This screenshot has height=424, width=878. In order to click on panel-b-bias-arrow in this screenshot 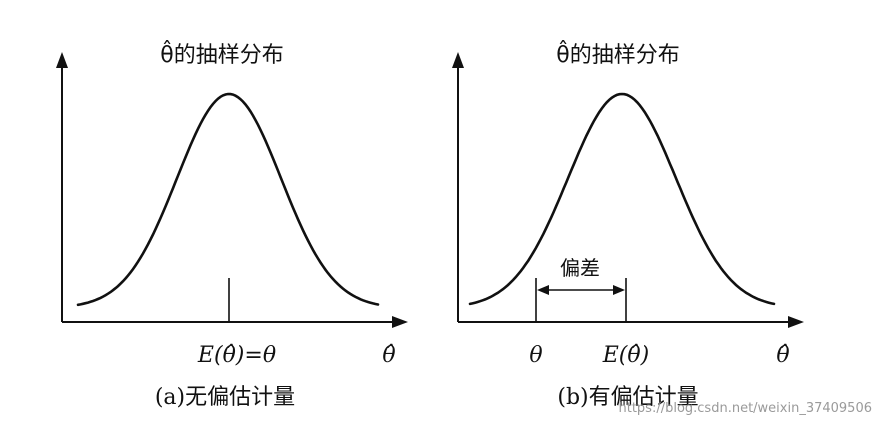, I will do `click(581, 290)`.